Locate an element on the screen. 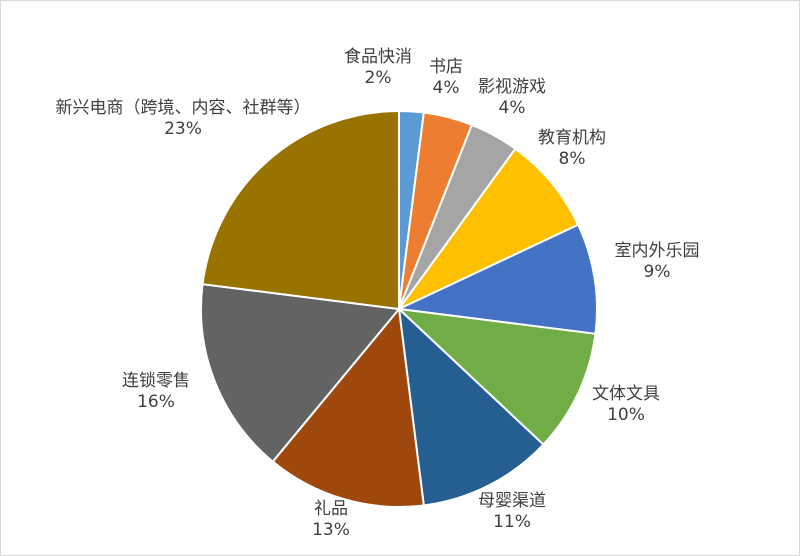 Image resolution: width=800 pixels, height=556 pixels. slice-percent-label: 9% is located at coordinates (657, 272).